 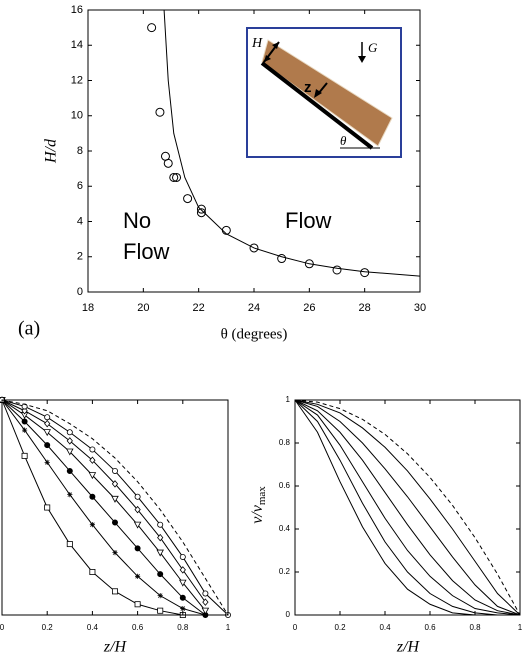 I want to click on y-axis-label-sub: max, so click(x=262, y=495).